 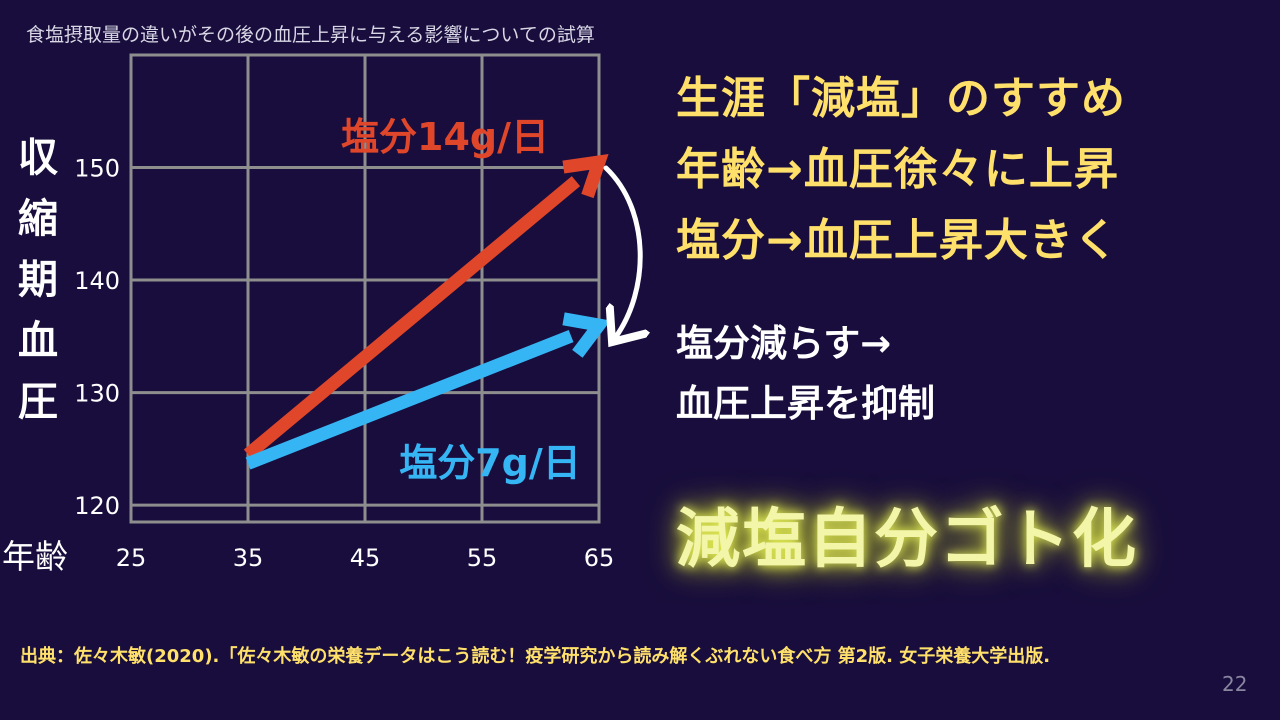 I want to click on heading-line-1: 生涯「減塩」のすすめ, so click(x=901, y=98).